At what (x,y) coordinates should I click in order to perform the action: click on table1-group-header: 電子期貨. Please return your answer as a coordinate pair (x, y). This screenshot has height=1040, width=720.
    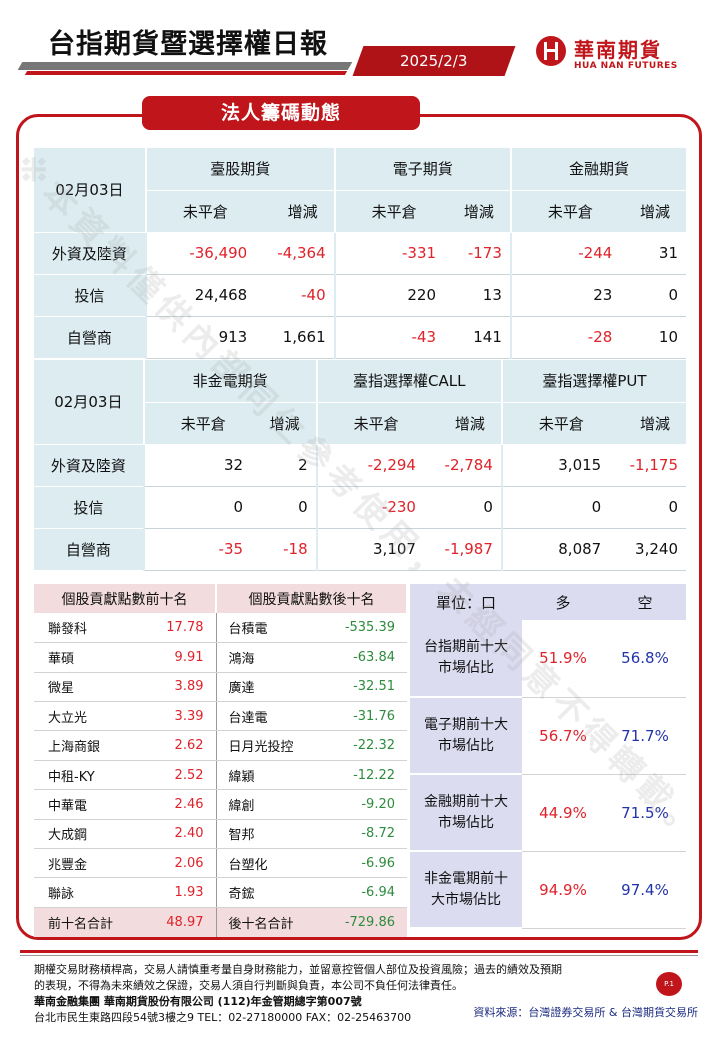
    Looking at the image, I should click on (422, 169).